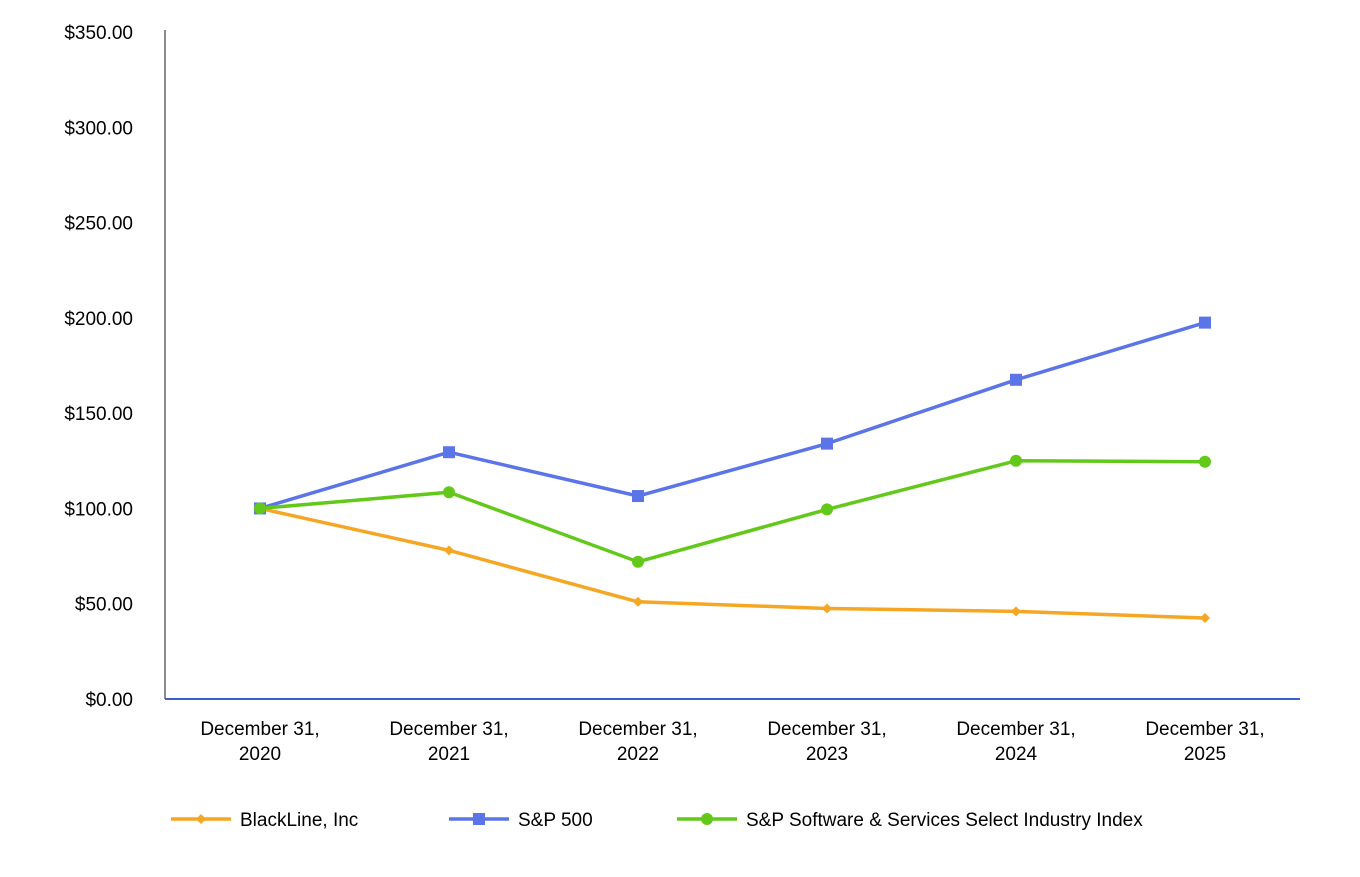 The width and height of the screenshot is (1360, 877). Describe the element at coordinates (637, 742) in the screenshot. I see `x-tick-label: December 31, 2022` at that location.